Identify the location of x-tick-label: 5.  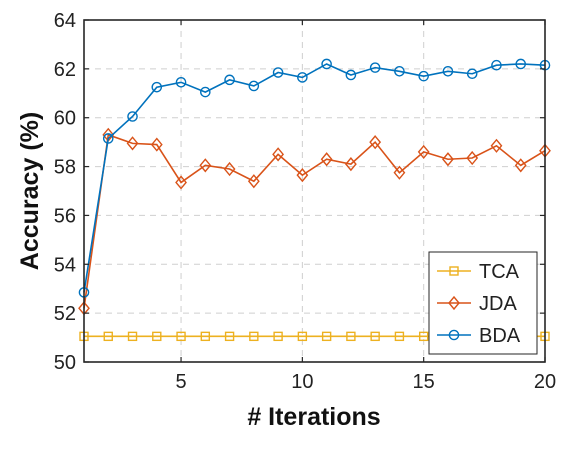
(180, 382).